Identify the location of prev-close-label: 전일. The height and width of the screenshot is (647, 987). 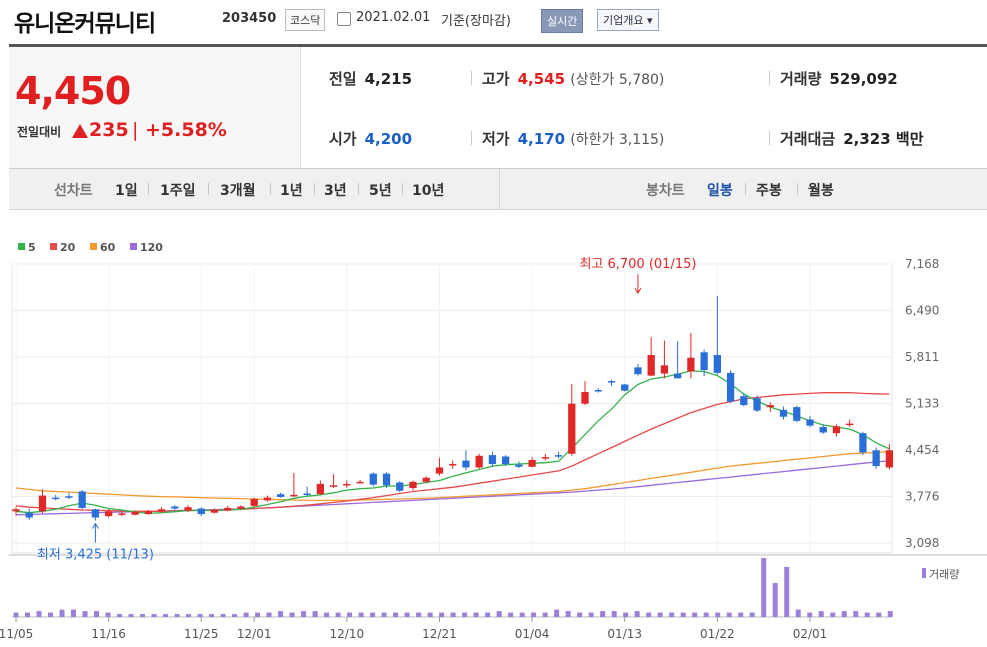
(343, 79).